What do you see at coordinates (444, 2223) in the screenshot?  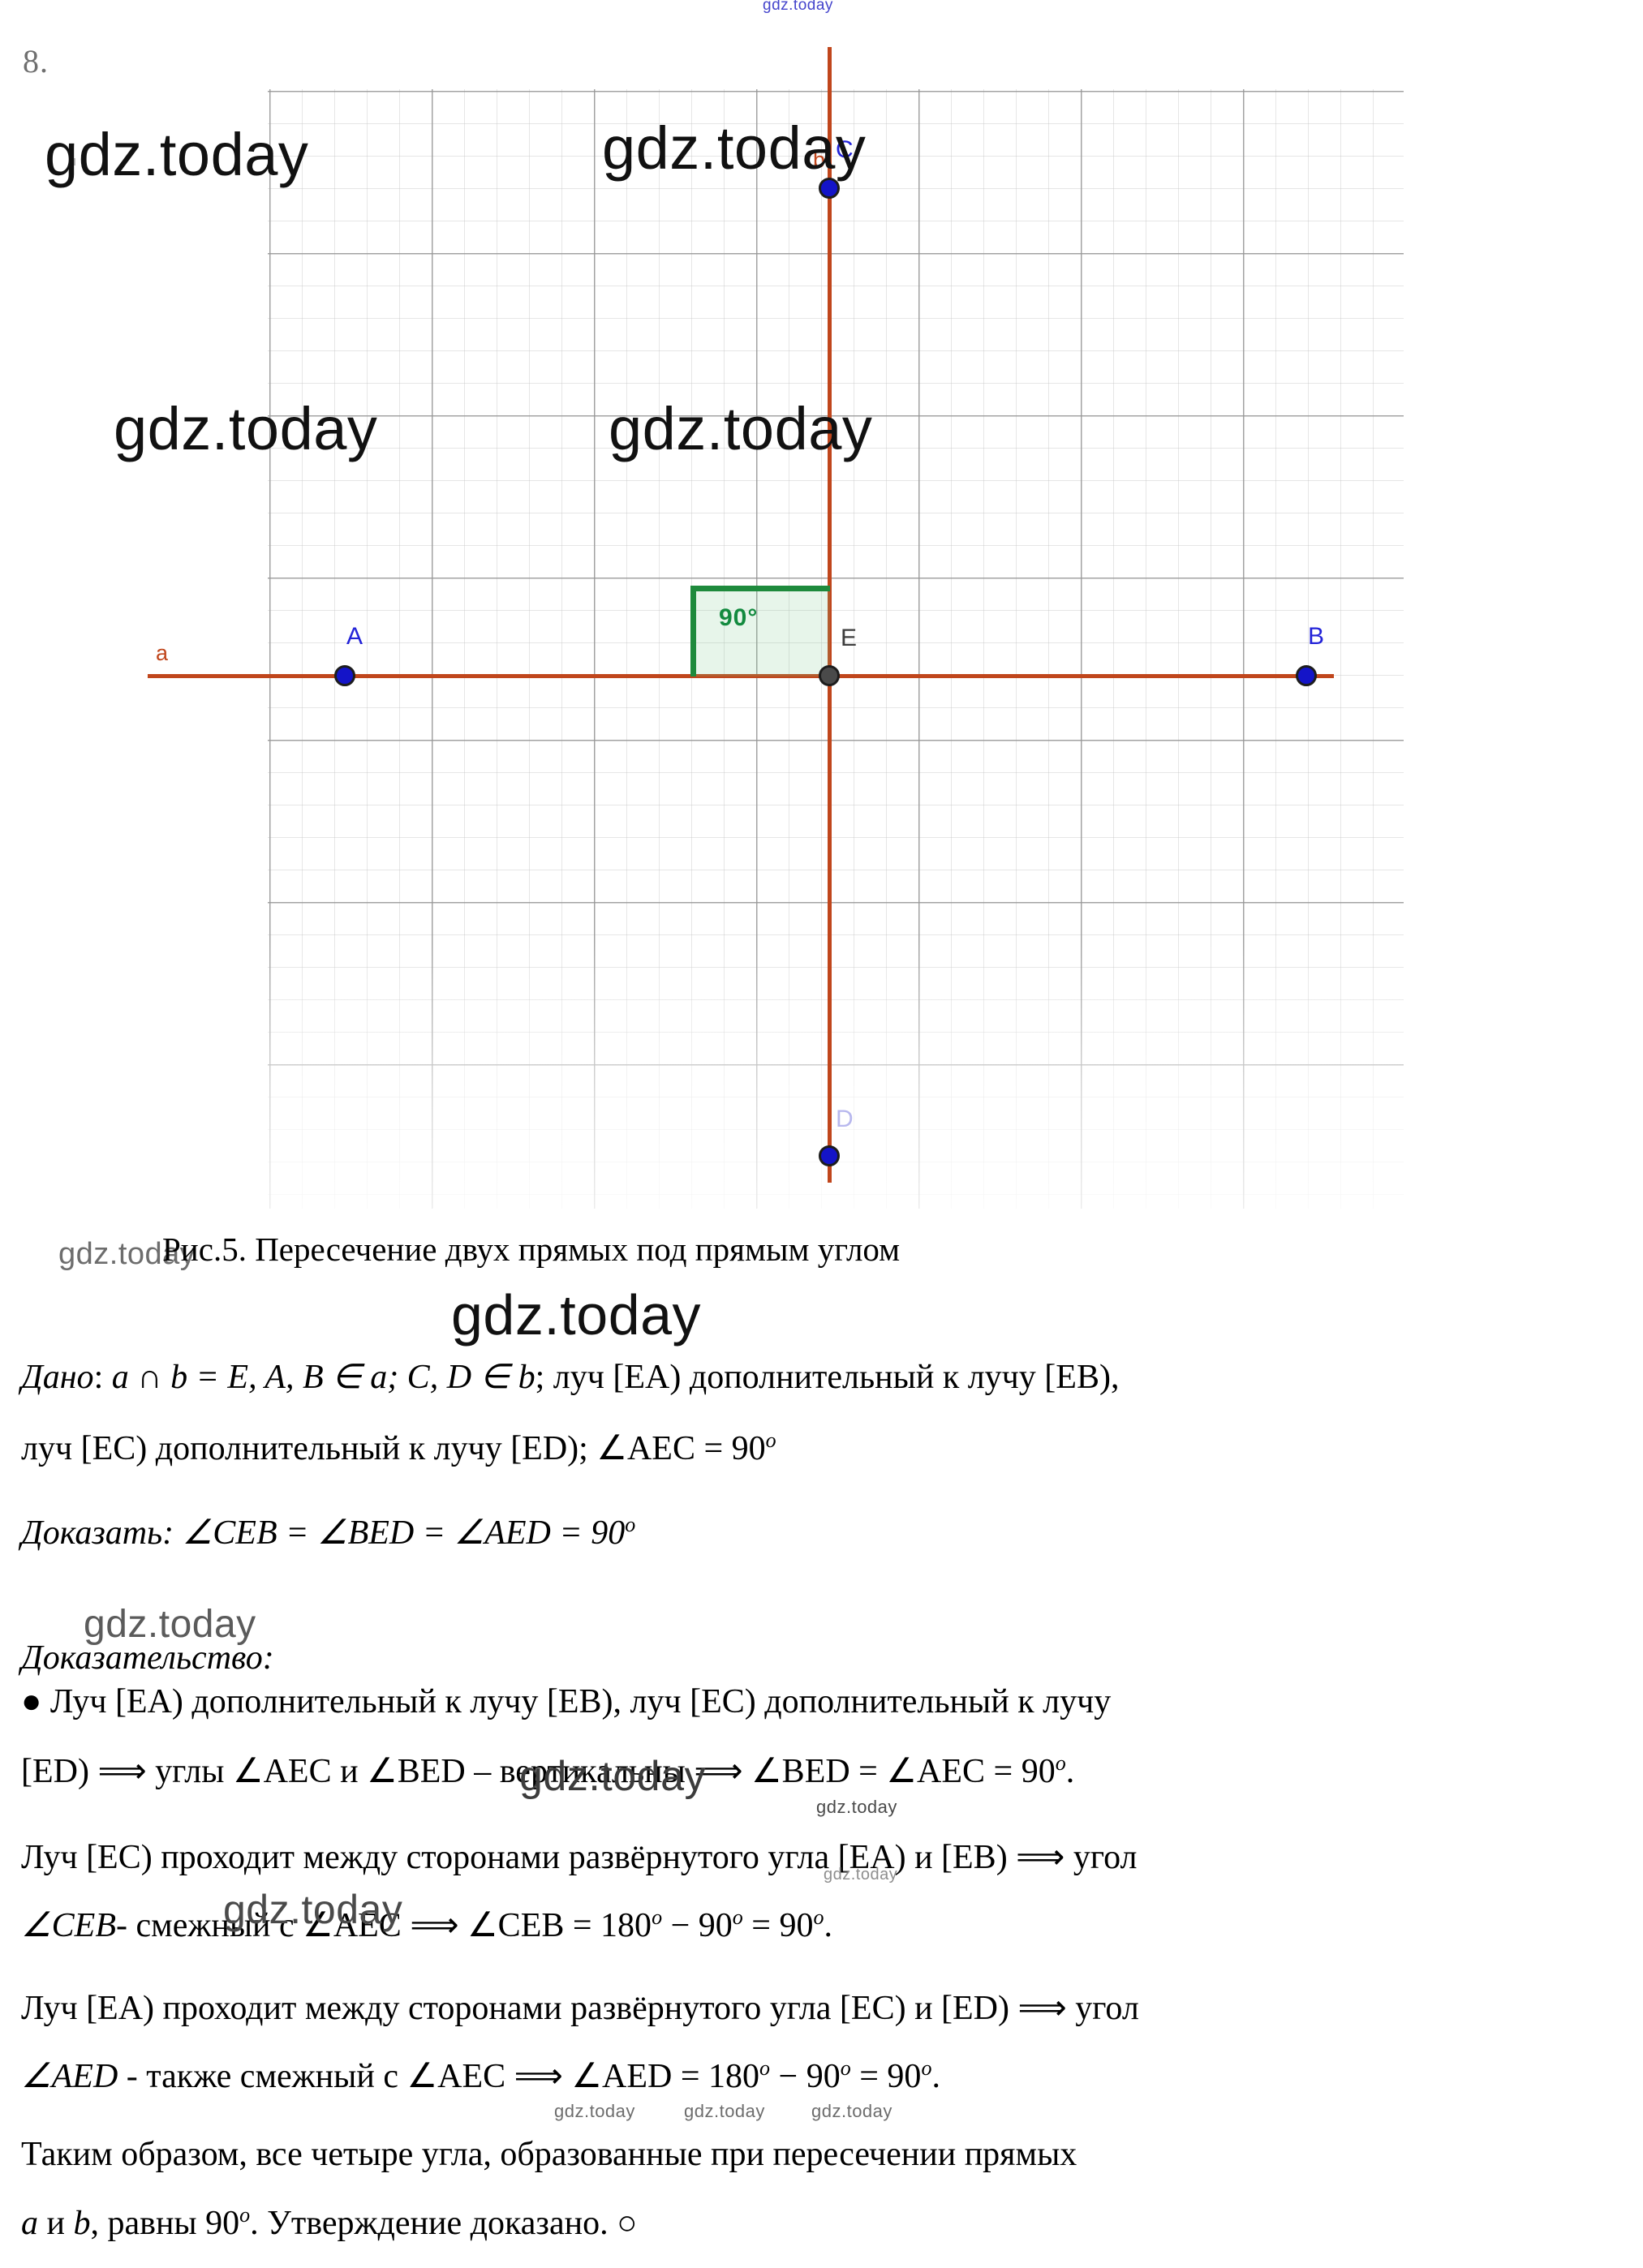 I see `conclusion-tail: . Утверждение доказано. ○` at bounding box center [444, 2223].